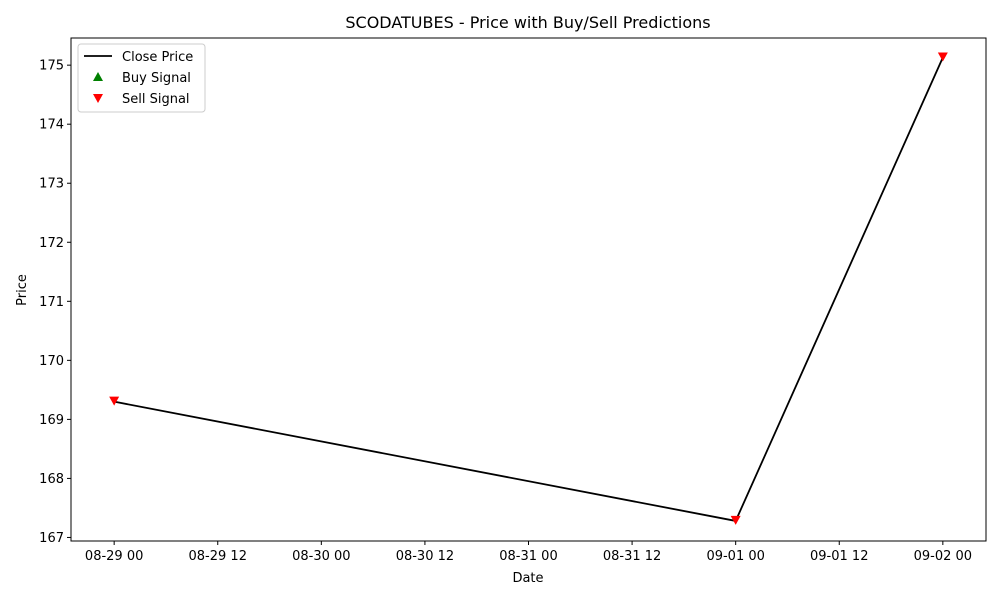  I want to click on legend-buy-signal-label: Buy Signal, so click(156, 78).